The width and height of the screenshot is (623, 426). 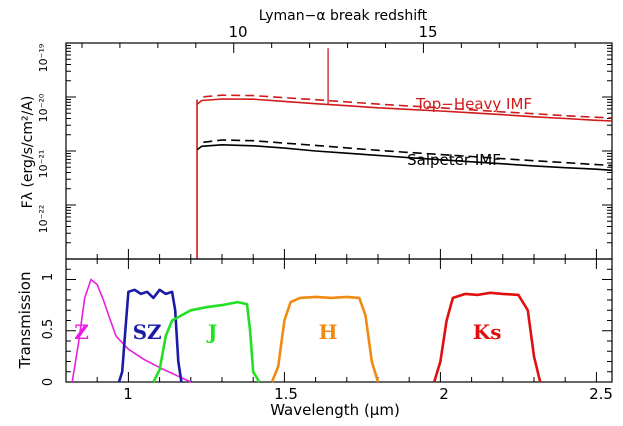 I want to click on filter-curve-sz, so click(x=150, y=335).